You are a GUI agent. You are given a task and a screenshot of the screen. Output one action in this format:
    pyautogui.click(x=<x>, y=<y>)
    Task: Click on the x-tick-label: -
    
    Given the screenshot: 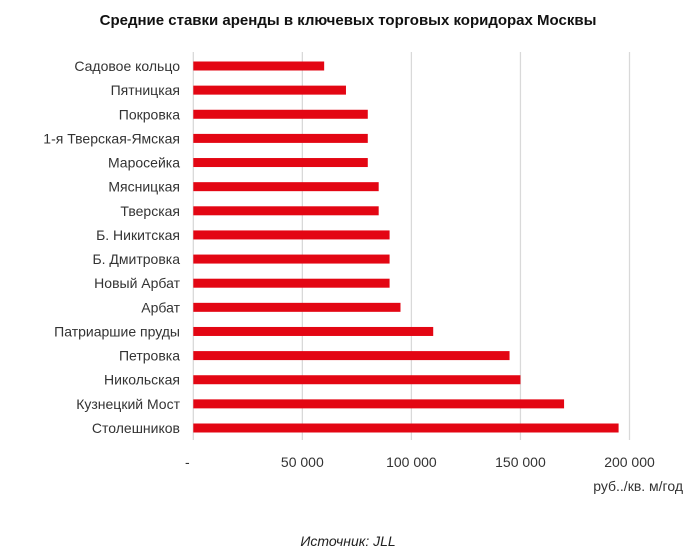 What is the action you would take?
    pyautogui.click(x=187, y=462)
    